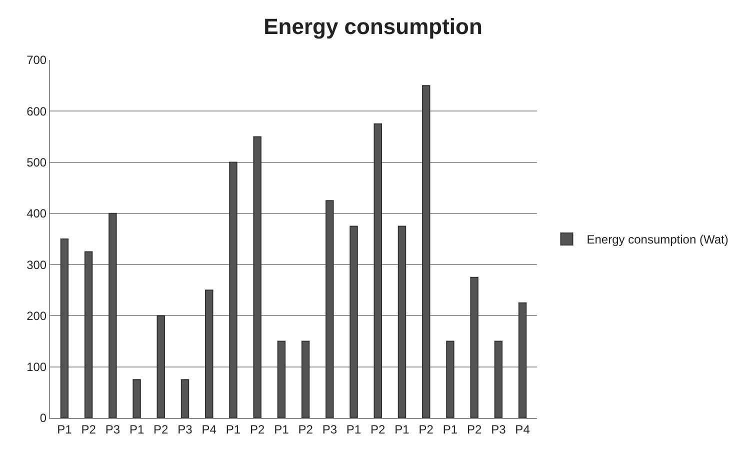 The height and width of the screenshot is (468, 746). What do you see at coordinates (36, 367) in the screenshot?
I see `y-tick-label: 100` at bounding box center [36, 367].